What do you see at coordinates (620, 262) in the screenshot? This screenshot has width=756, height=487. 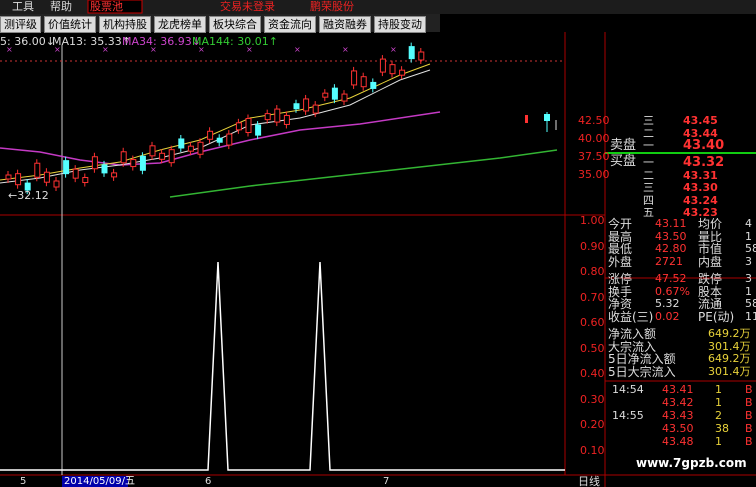 I see `stat-label: 外盘` at bounding box center [620, 262].